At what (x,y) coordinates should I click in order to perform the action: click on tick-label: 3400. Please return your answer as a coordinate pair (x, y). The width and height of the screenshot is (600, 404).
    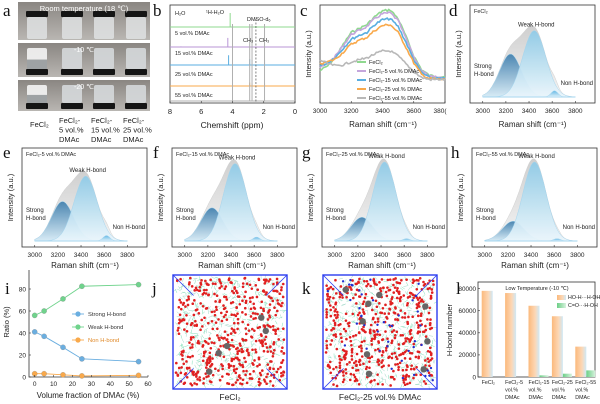
    Looking at the image, I should click on (531, 255).